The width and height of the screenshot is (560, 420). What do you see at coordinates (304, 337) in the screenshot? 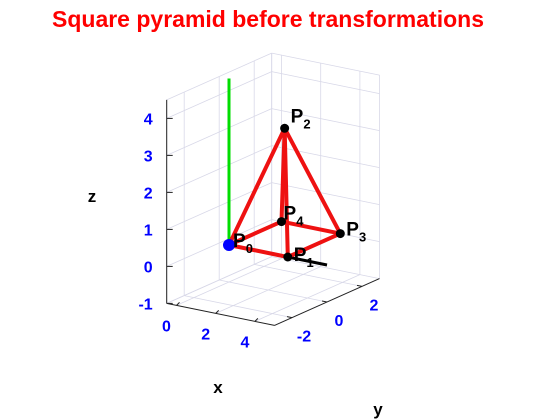
I see `y-tick-label: -2` at bounding box center [304, 337].